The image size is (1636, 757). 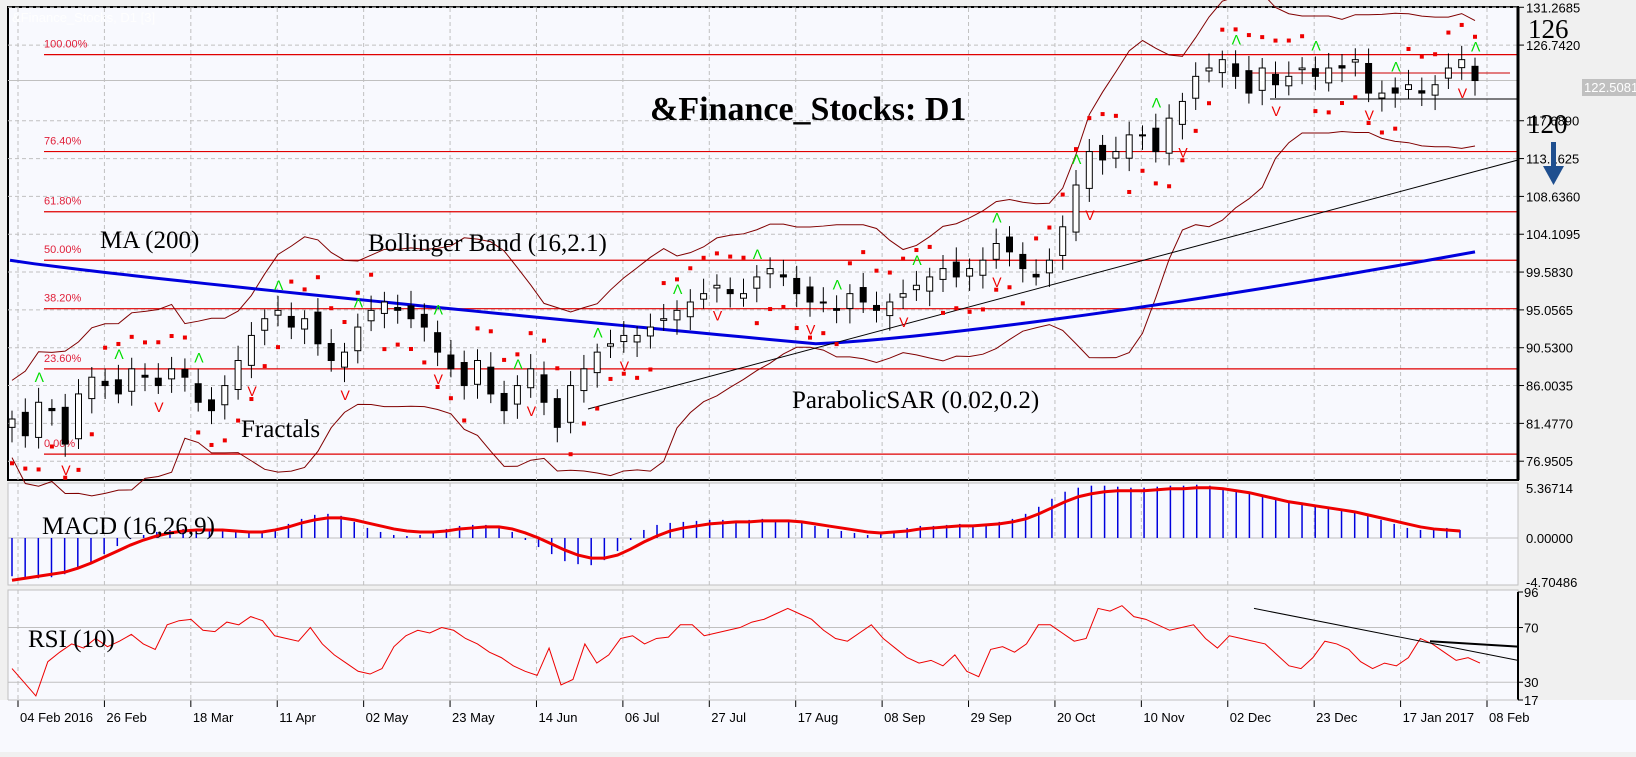 What do you see at coordinates (387, 717) in the screenshot?
I see `svg-text: 02 May` at bounding box center [387, 717].